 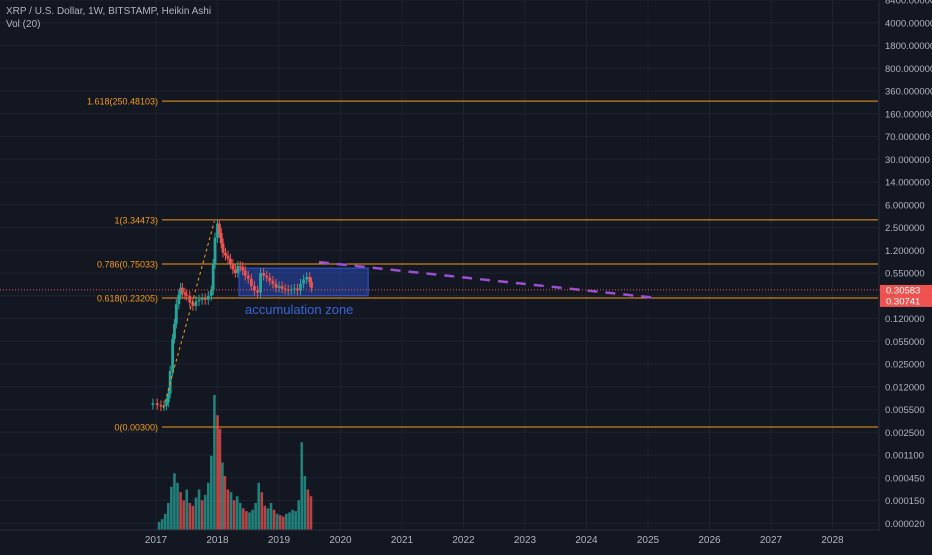 What do you see at coordinates (905, 410) in the screenshot?
I see `price-axis-tick: 0.005500` at bounding box center [905, 410].